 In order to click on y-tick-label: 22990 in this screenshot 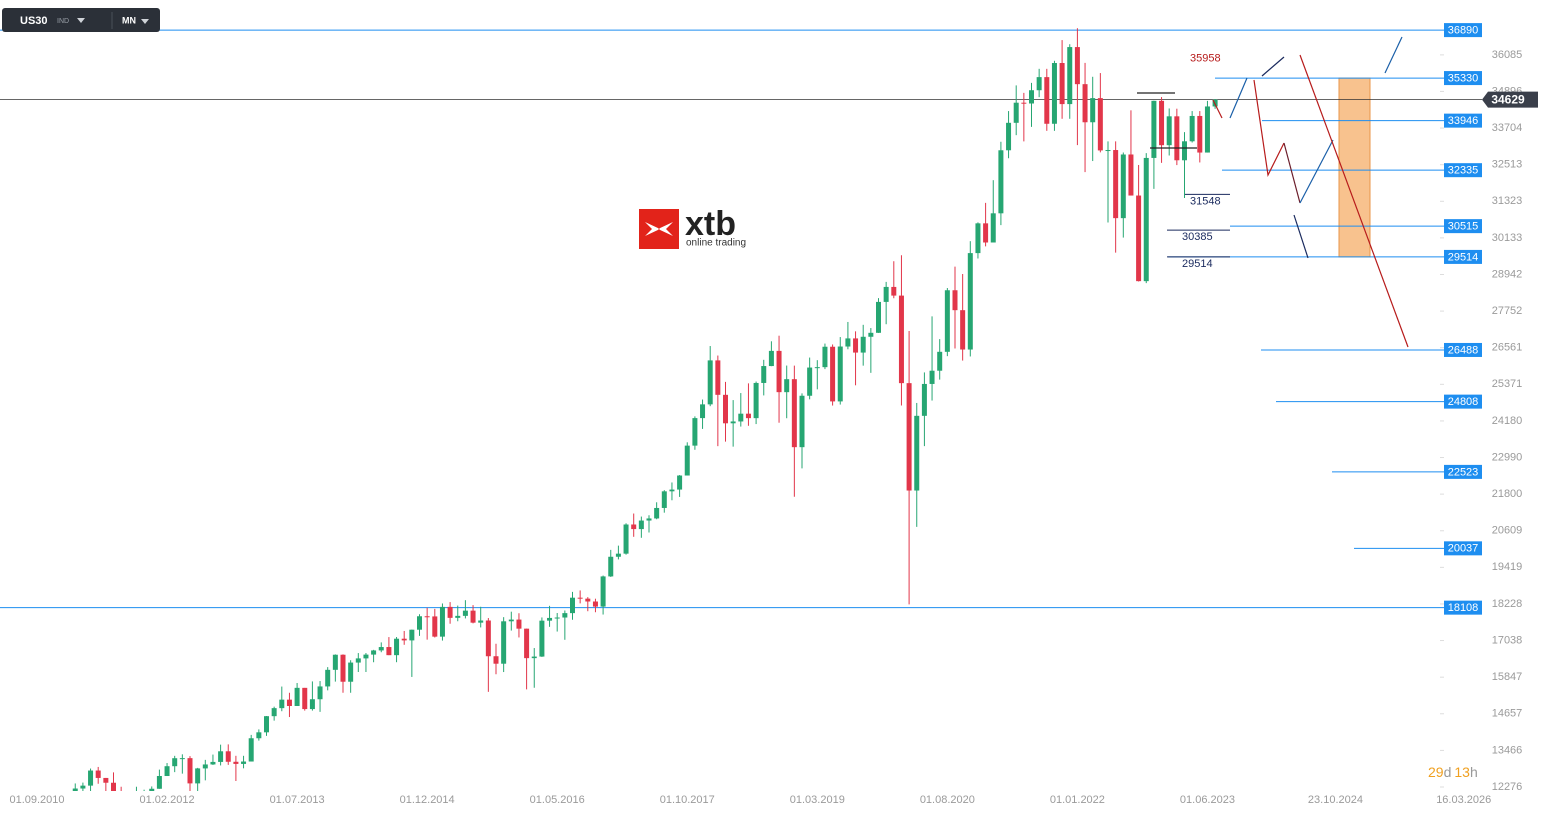, I will do `click(1507, 457)`.